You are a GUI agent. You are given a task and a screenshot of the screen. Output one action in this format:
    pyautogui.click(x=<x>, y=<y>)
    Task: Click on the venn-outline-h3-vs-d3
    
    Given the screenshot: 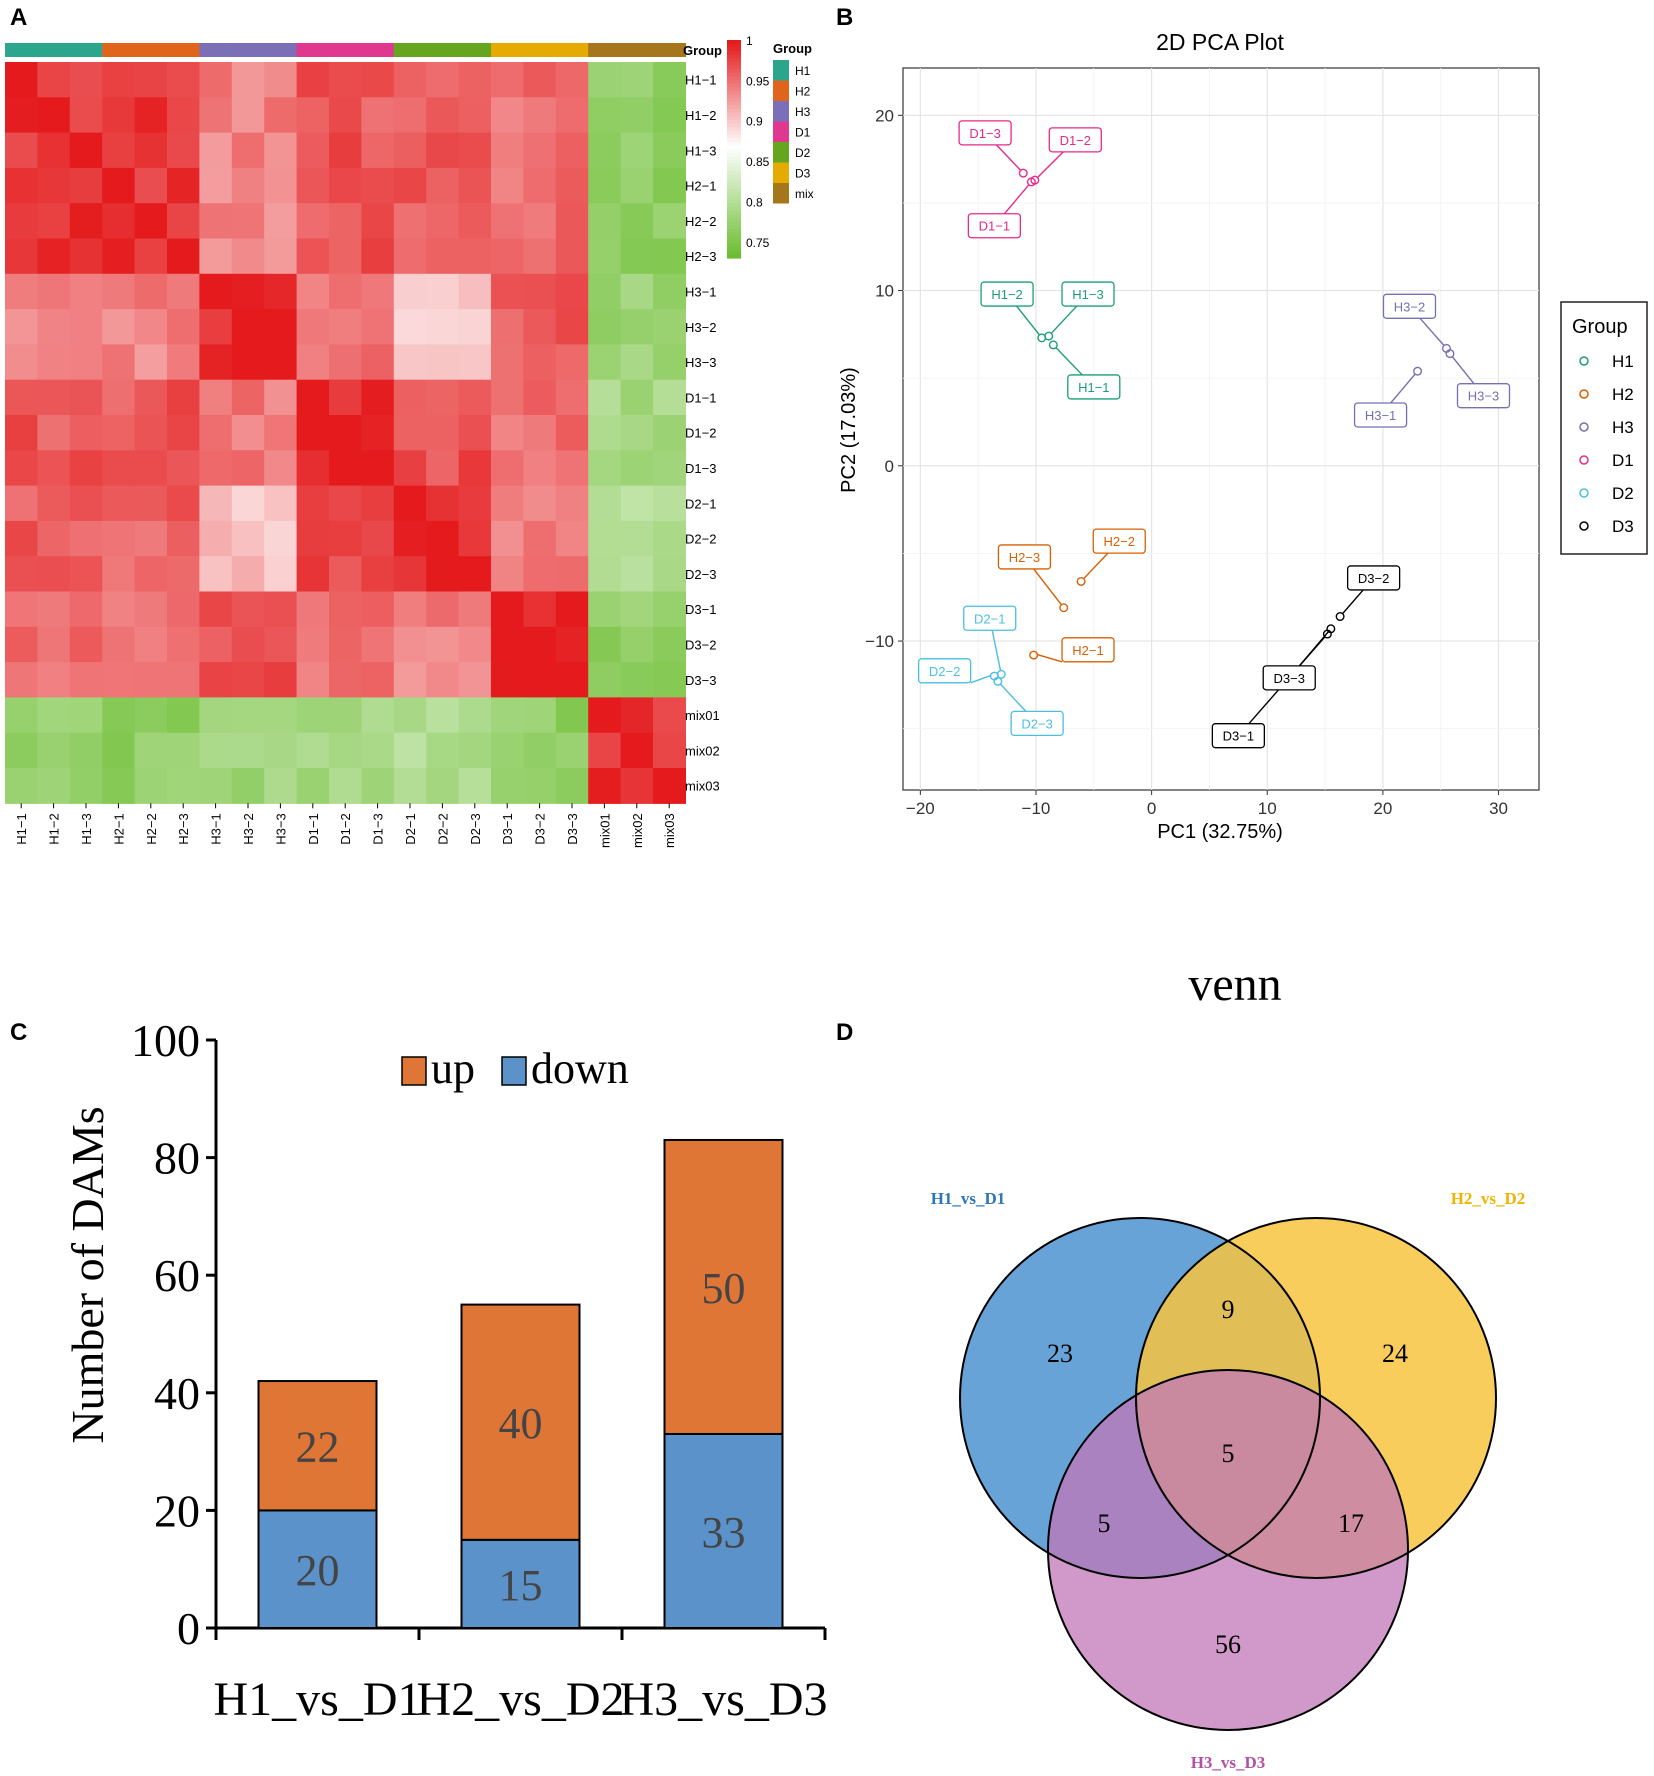 What is the action you would take?
    pyautogui.click(x=1228, y=1550)
    